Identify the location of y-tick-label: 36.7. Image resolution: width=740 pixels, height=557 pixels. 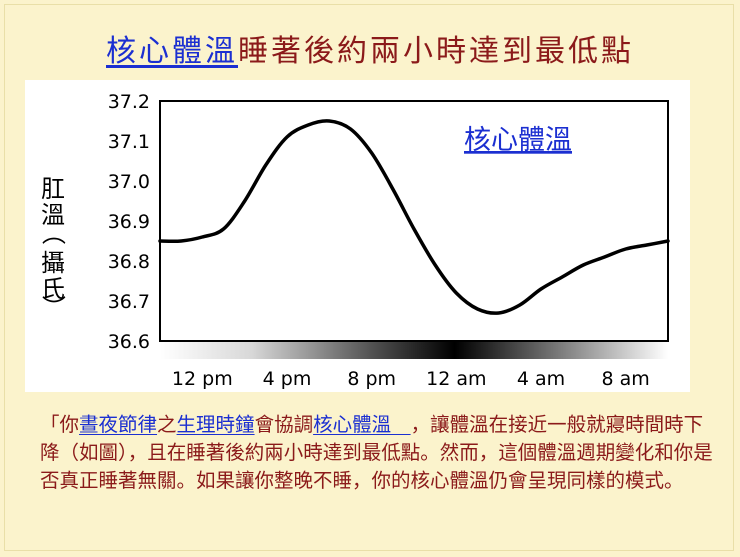
(129, 302).